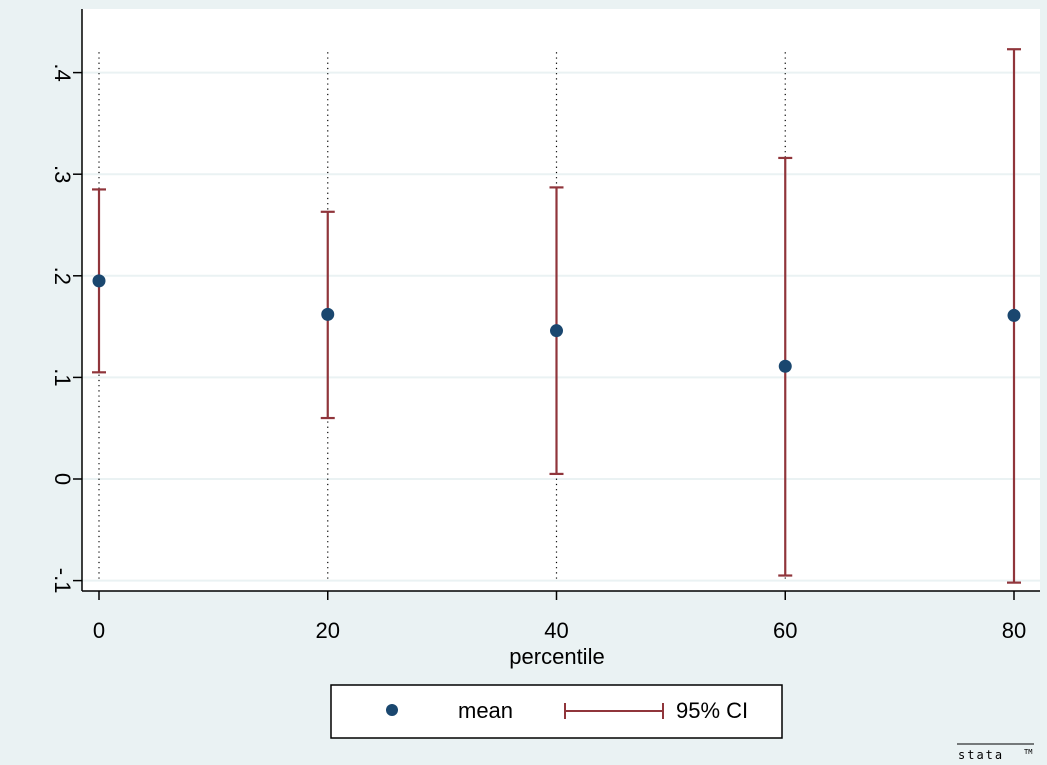 This screenshot has width=1047, height=765. Describe the element at coordinates (62, 276) in the screenshot. I see `y-tick-label-3: .2` at that location.